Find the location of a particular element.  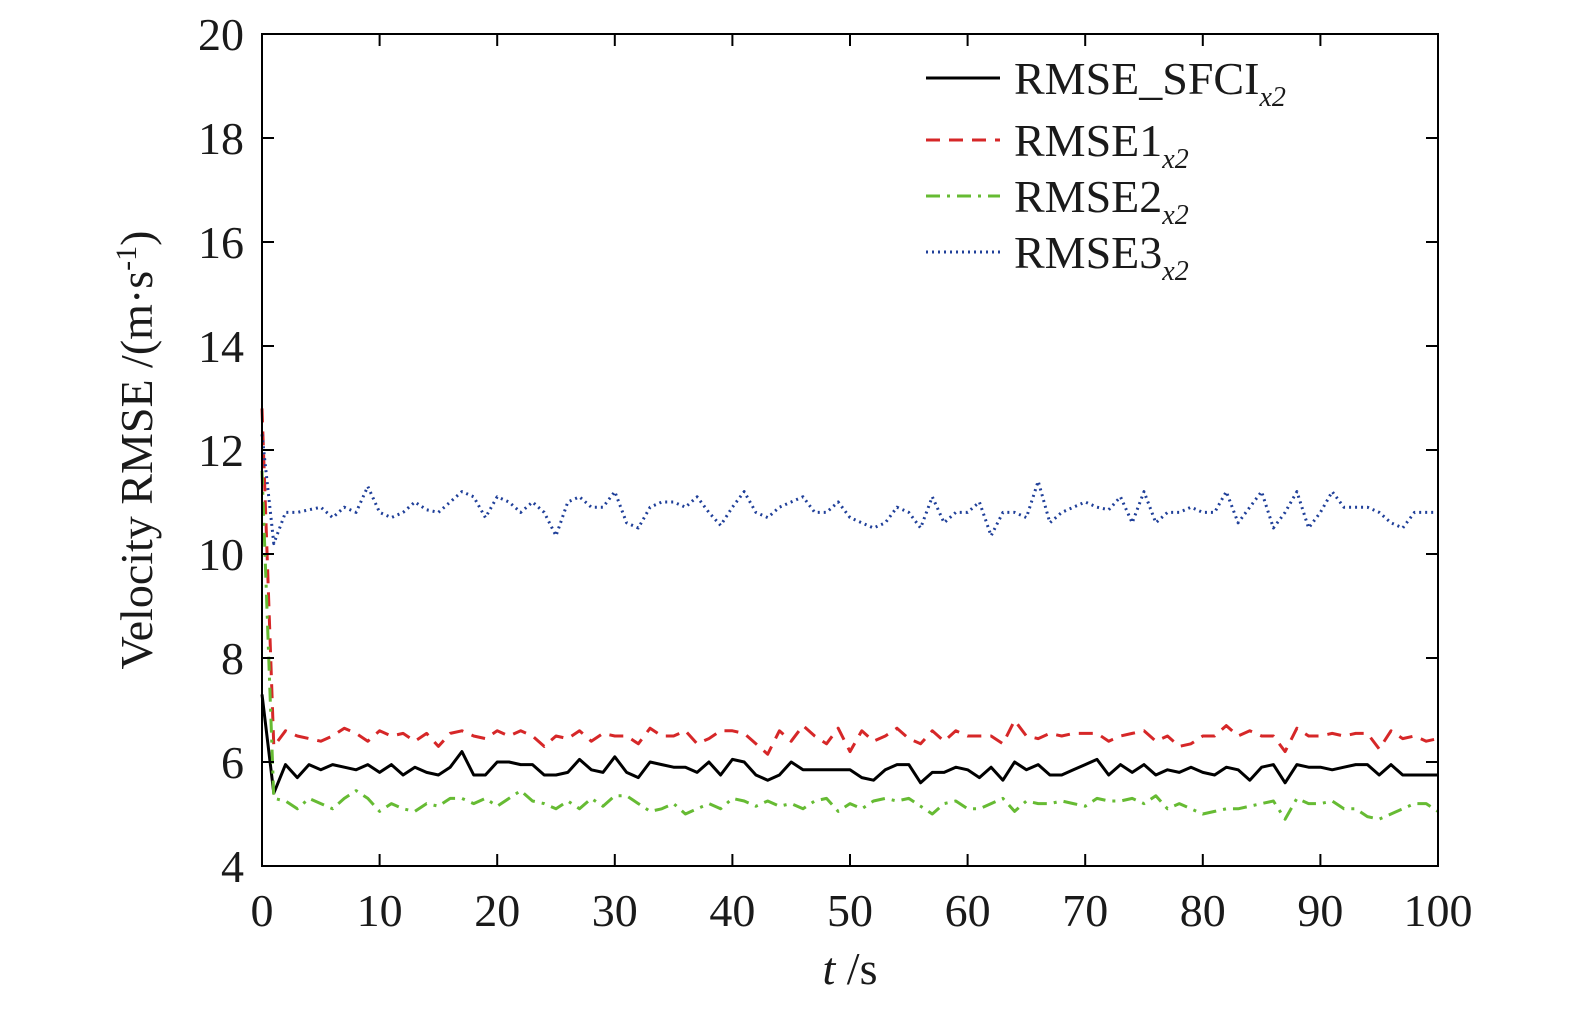

y-tick-label: 14 is located at coordinates (221, 346).